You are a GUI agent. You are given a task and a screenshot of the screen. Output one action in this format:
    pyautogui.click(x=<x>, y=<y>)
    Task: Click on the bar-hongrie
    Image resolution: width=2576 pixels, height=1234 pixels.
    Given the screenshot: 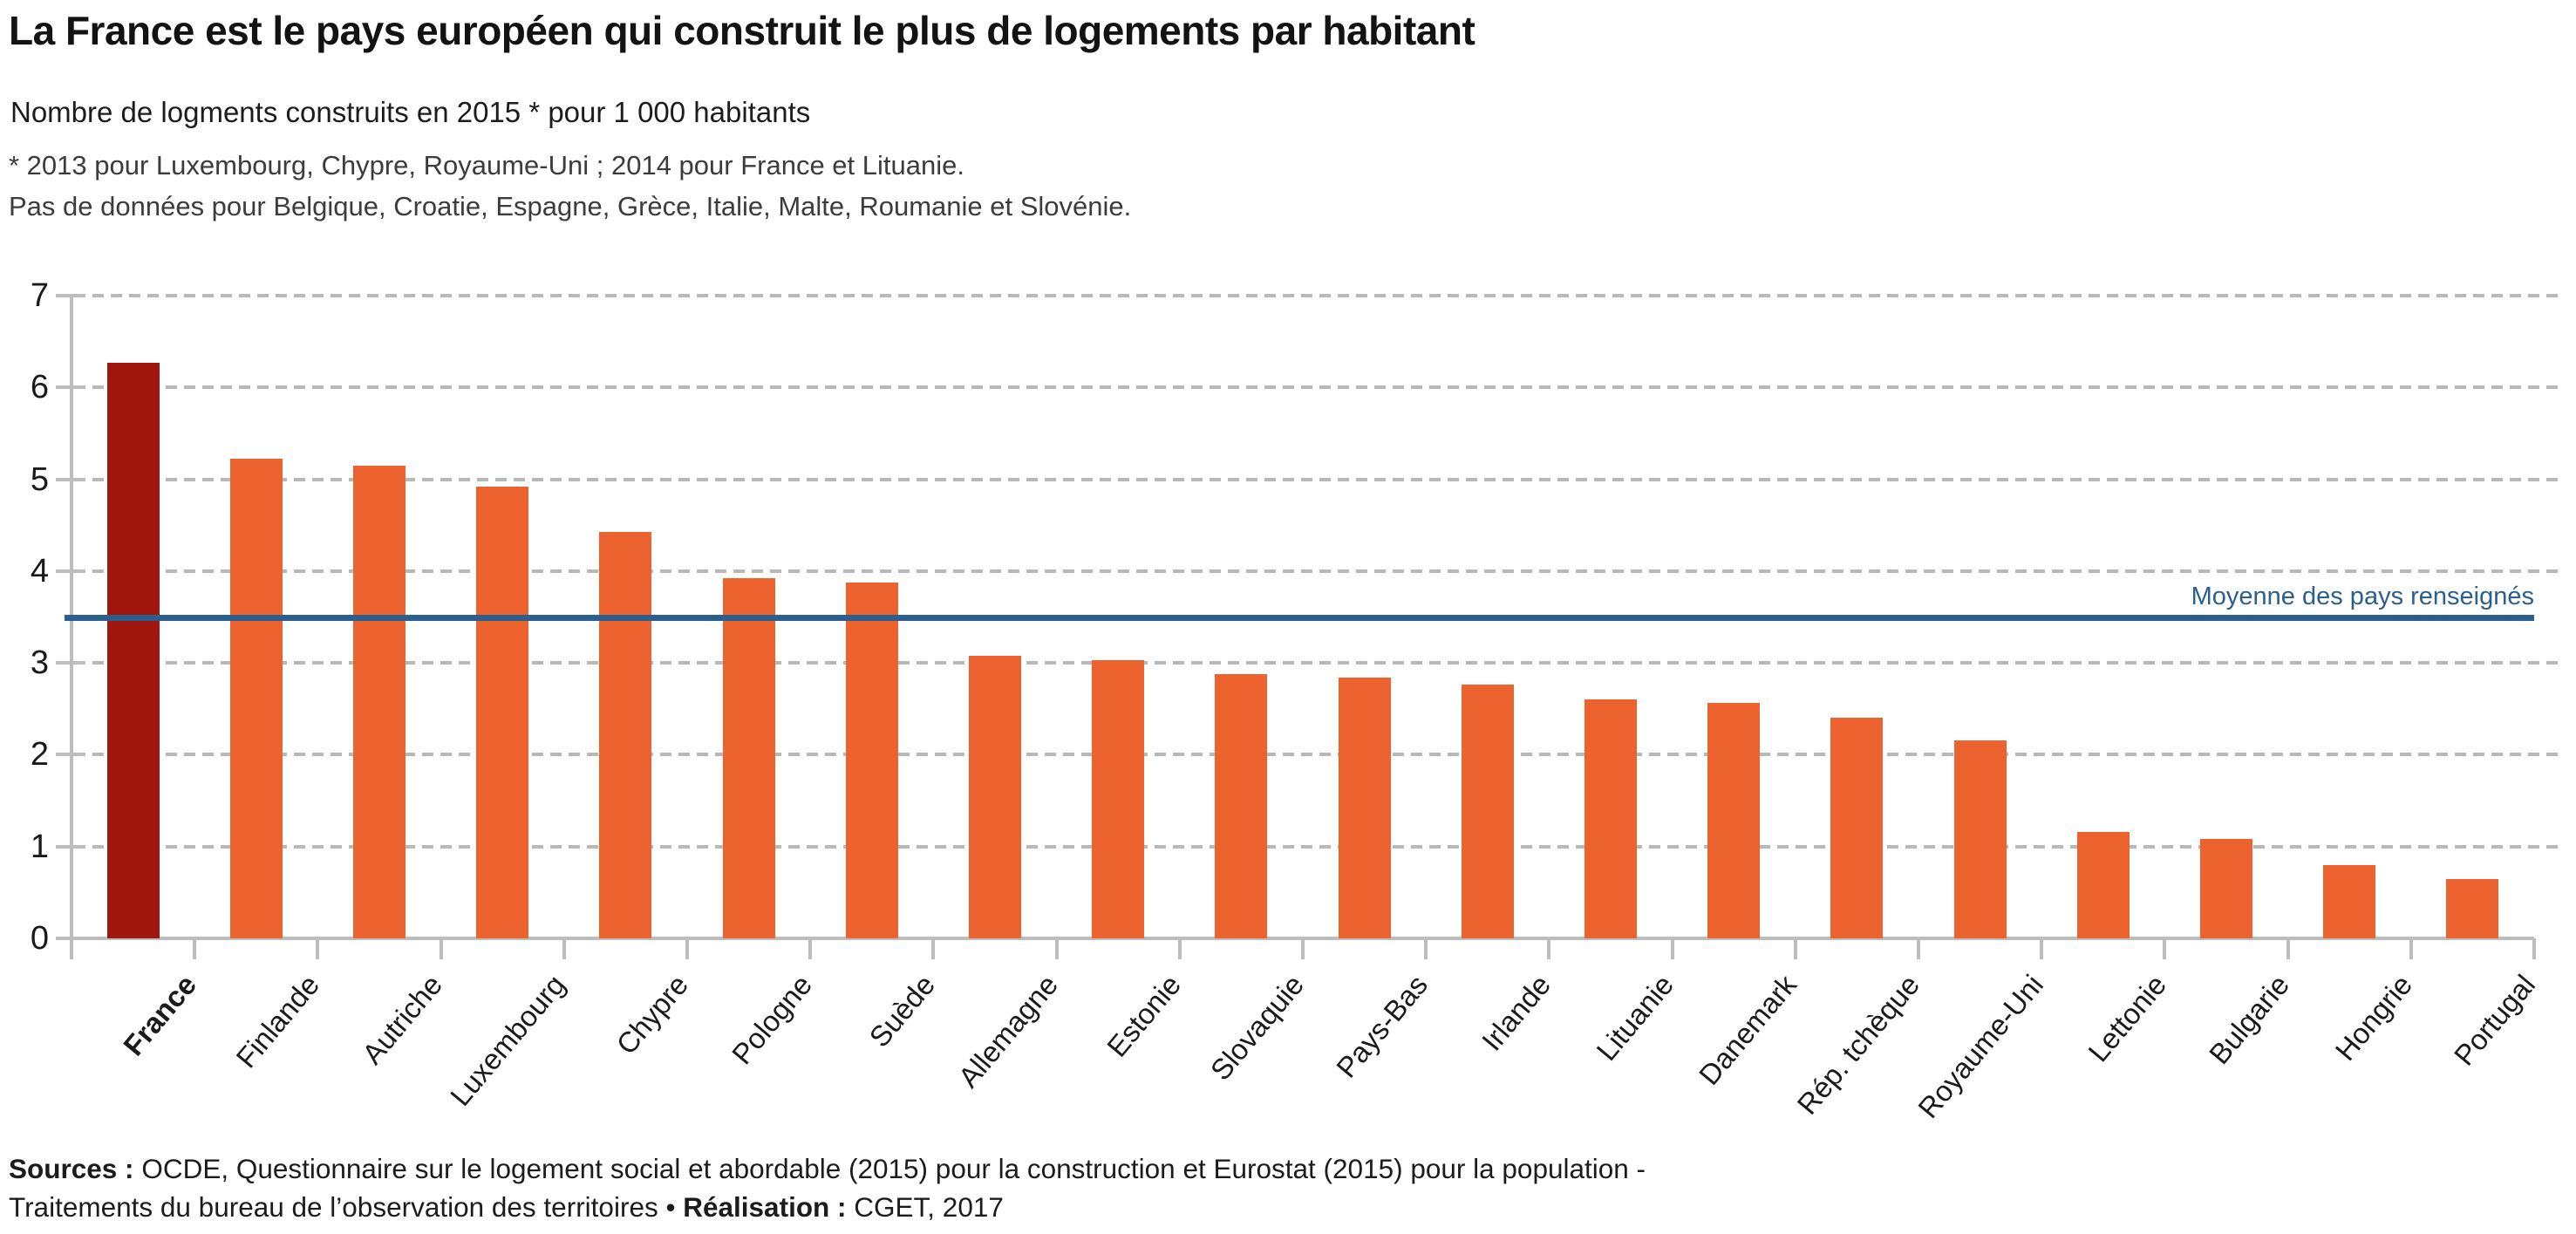 What is the action you would take?
    pyautogui.click(x=2350, y=901)
    